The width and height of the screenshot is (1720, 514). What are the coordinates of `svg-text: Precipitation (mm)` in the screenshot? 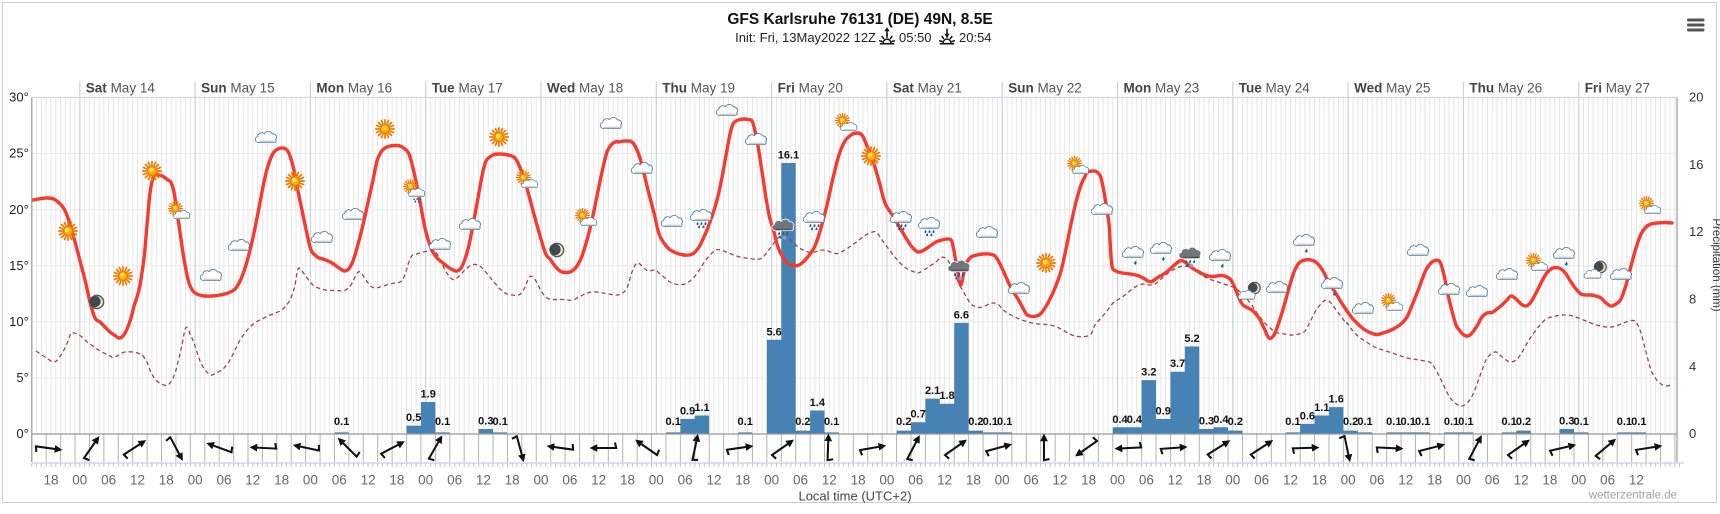 It's located at (1715, 264).